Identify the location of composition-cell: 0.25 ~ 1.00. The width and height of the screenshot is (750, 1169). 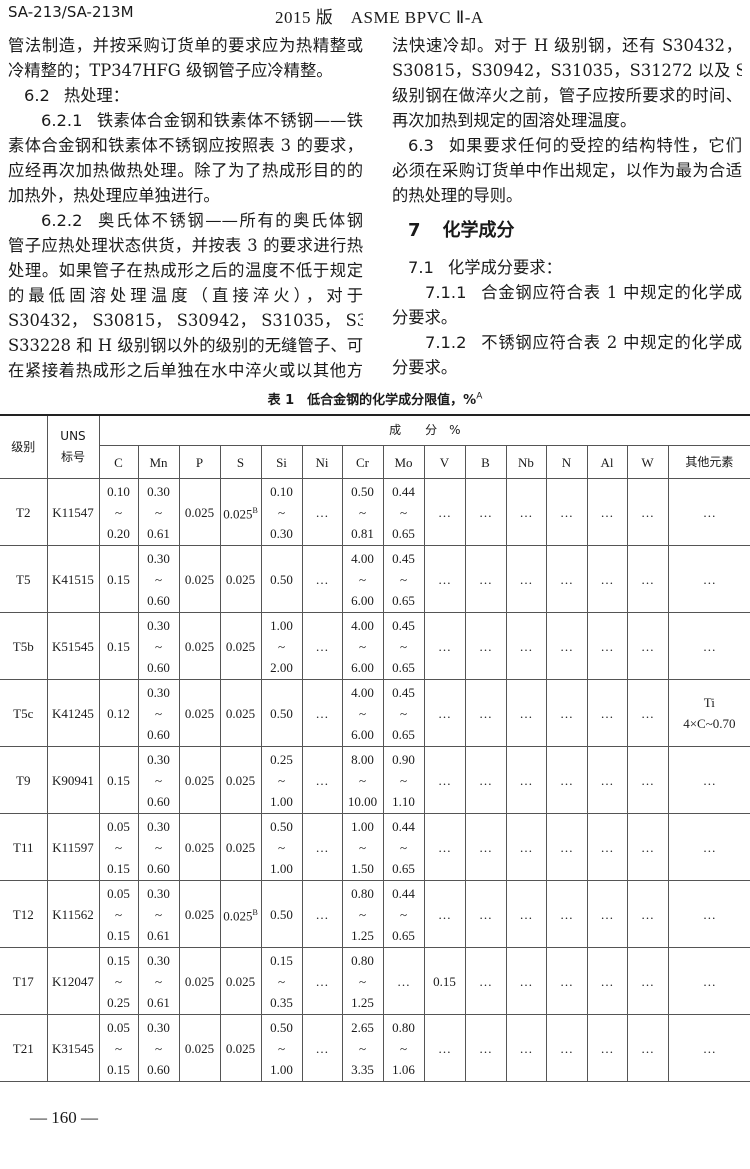
(281, 780).